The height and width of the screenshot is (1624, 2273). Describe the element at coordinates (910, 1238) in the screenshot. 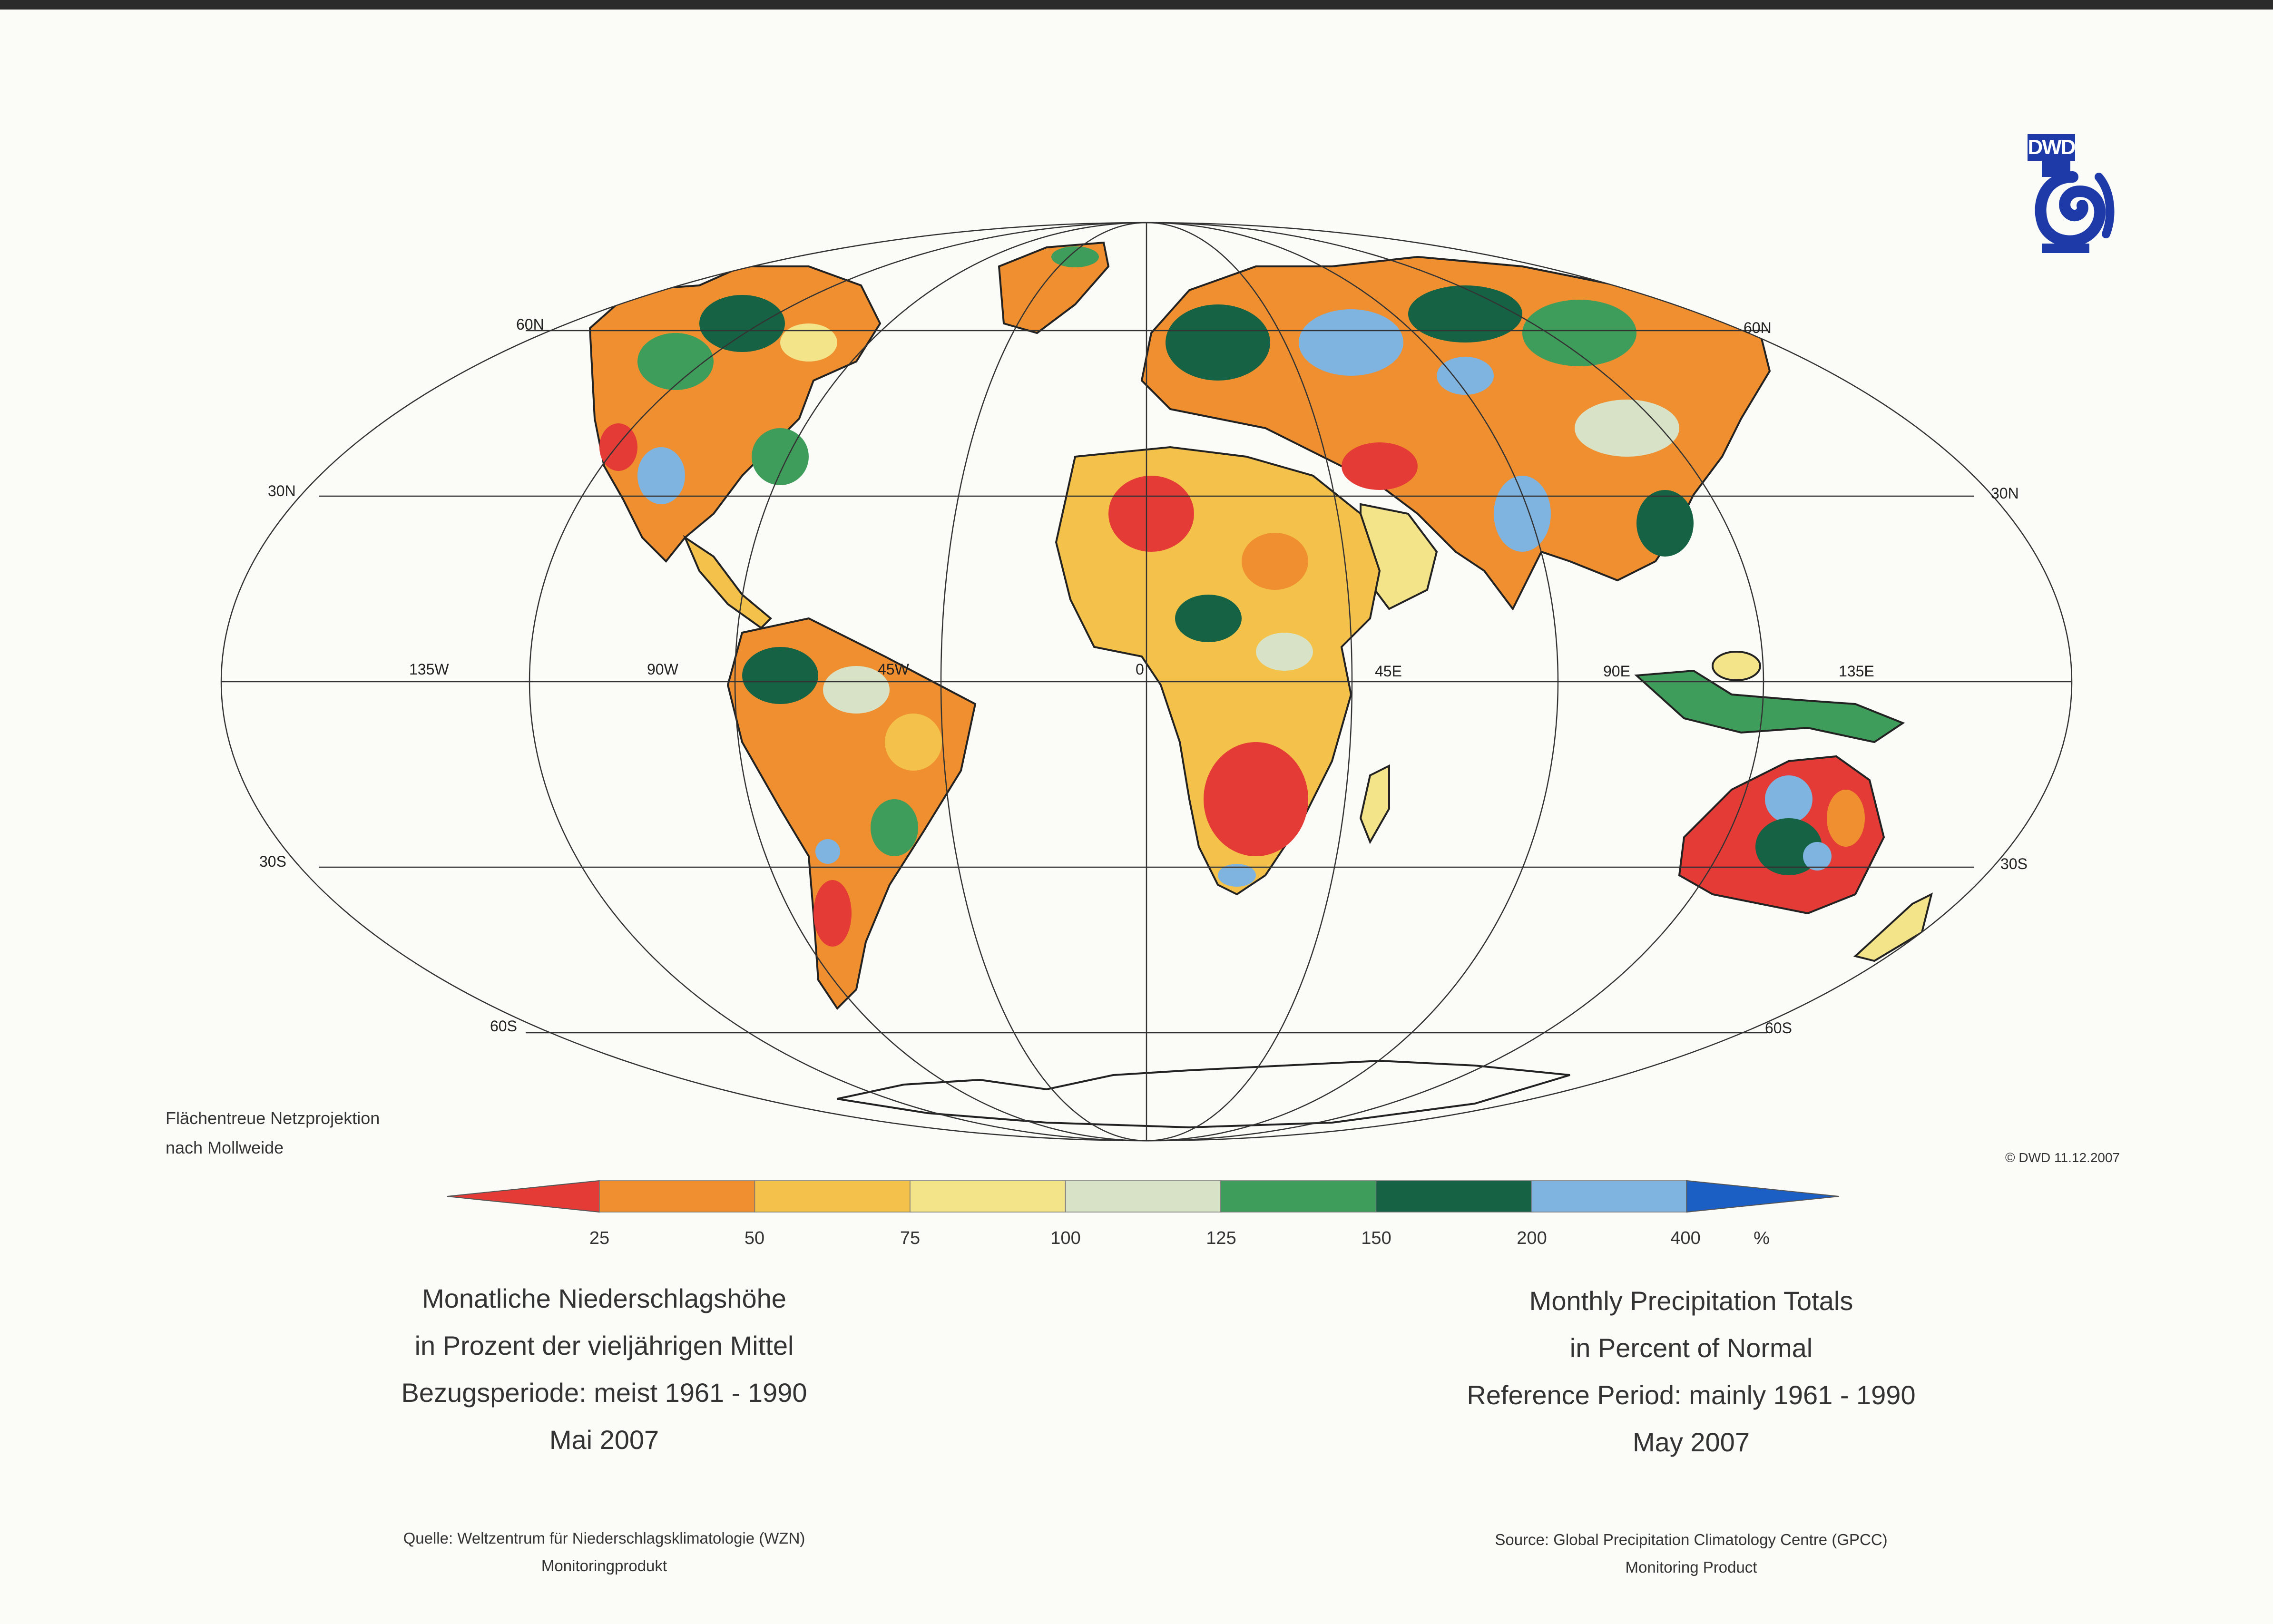

I see `legend-tick-75: 75` at that location.